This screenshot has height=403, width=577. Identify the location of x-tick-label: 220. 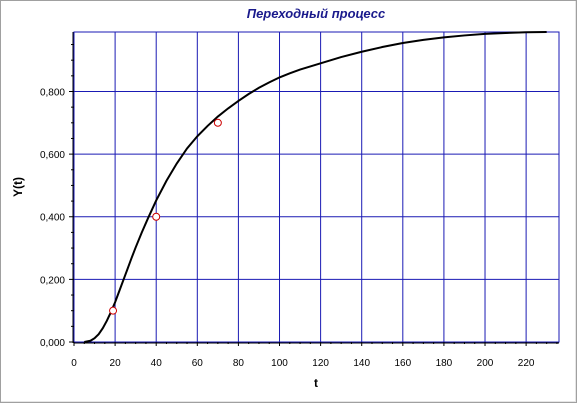
(526, 363).